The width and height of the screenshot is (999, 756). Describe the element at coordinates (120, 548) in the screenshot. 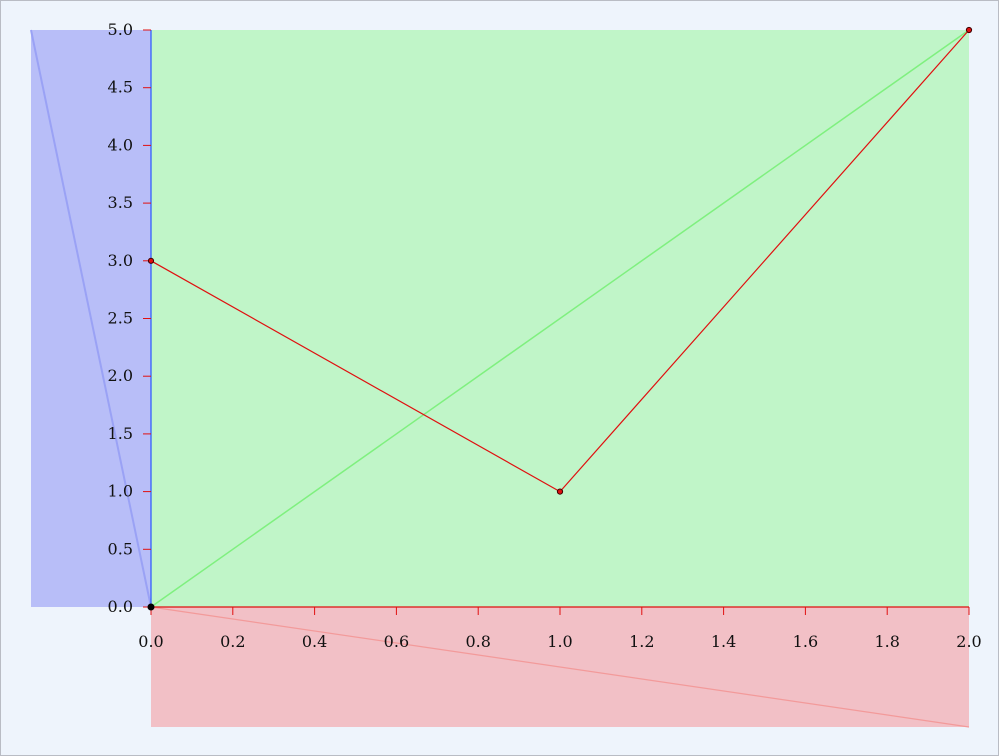

I see `y-tick-label: 0.5` at that location.